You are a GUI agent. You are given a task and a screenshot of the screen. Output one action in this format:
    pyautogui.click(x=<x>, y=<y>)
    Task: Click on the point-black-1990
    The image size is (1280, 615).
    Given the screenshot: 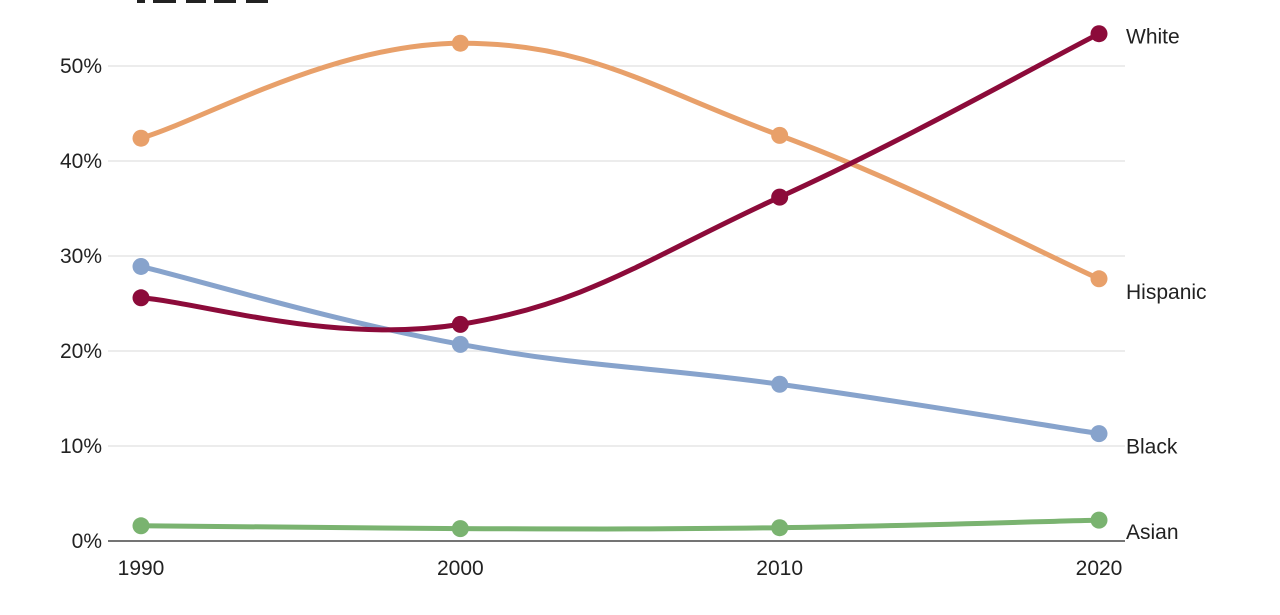 What is the action you would take?
    pyautogui.click(x=141, y=266)
    